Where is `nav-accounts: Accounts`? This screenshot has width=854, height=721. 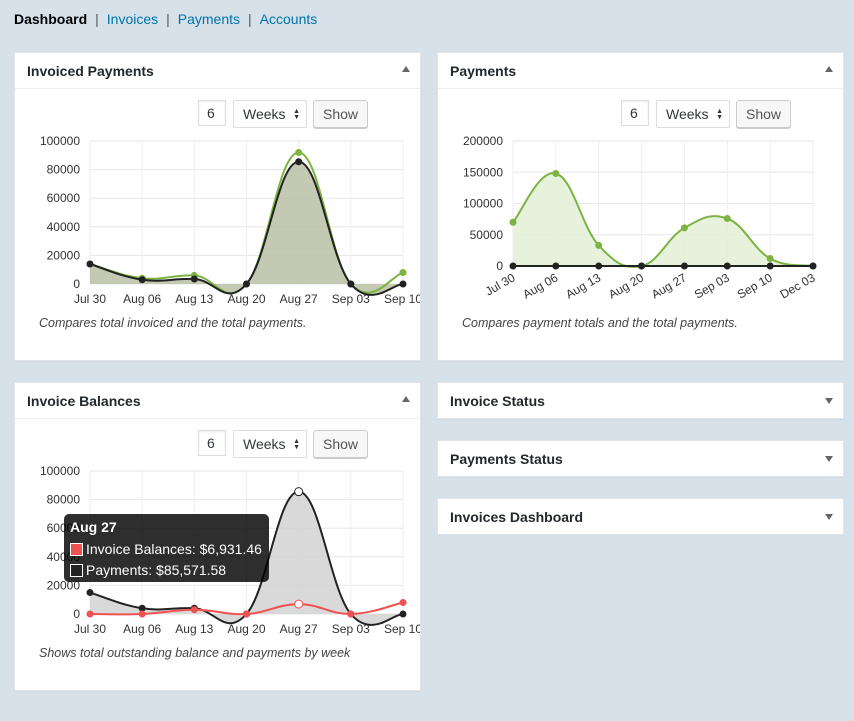
nav-accounts: Accounts is located at coordinates (288, 19).